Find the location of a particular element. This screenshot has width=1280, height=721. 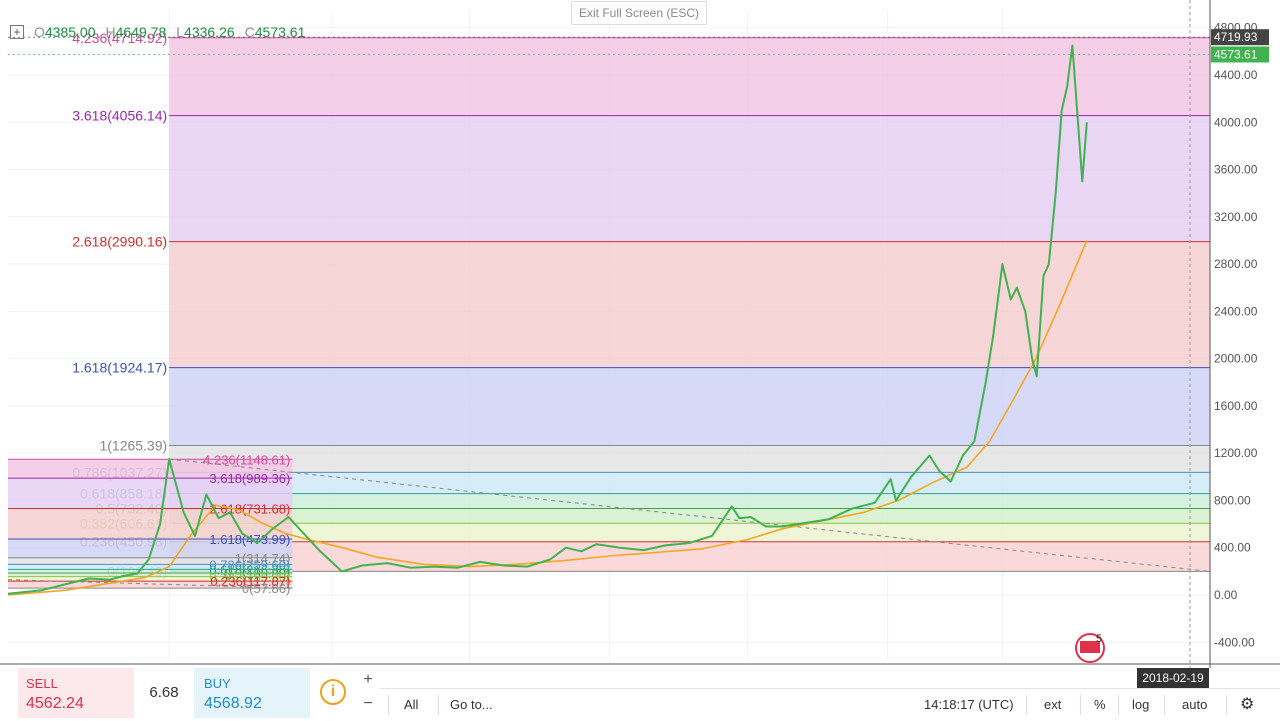

y-tick-label: 4000.00 is located at coordinates (1236, 122).